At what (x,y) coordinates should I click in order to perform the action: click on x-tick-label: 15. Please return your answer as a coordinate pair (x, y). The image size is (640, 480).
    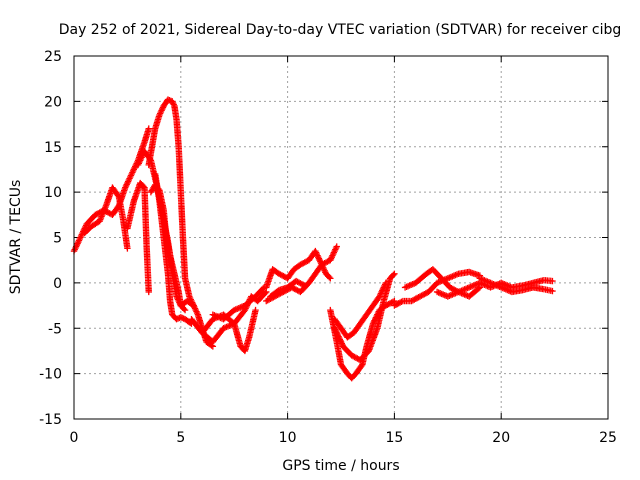
    Looking at the image, I should click on (394, 438).